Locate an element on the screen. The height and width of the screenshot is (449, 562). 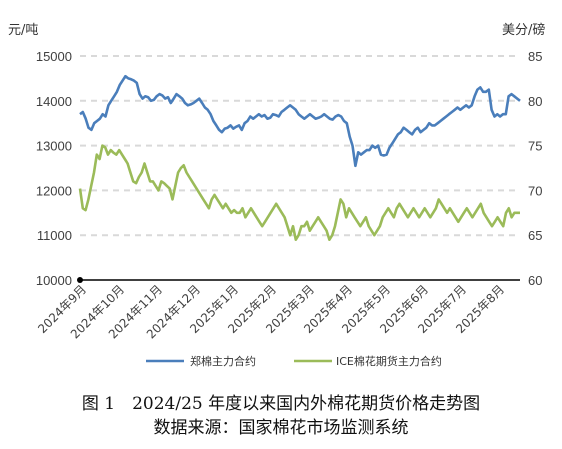
left-axis-ticks: 15000 14000 13000 12000 11000 10000 is located at coordinates (54, 168).